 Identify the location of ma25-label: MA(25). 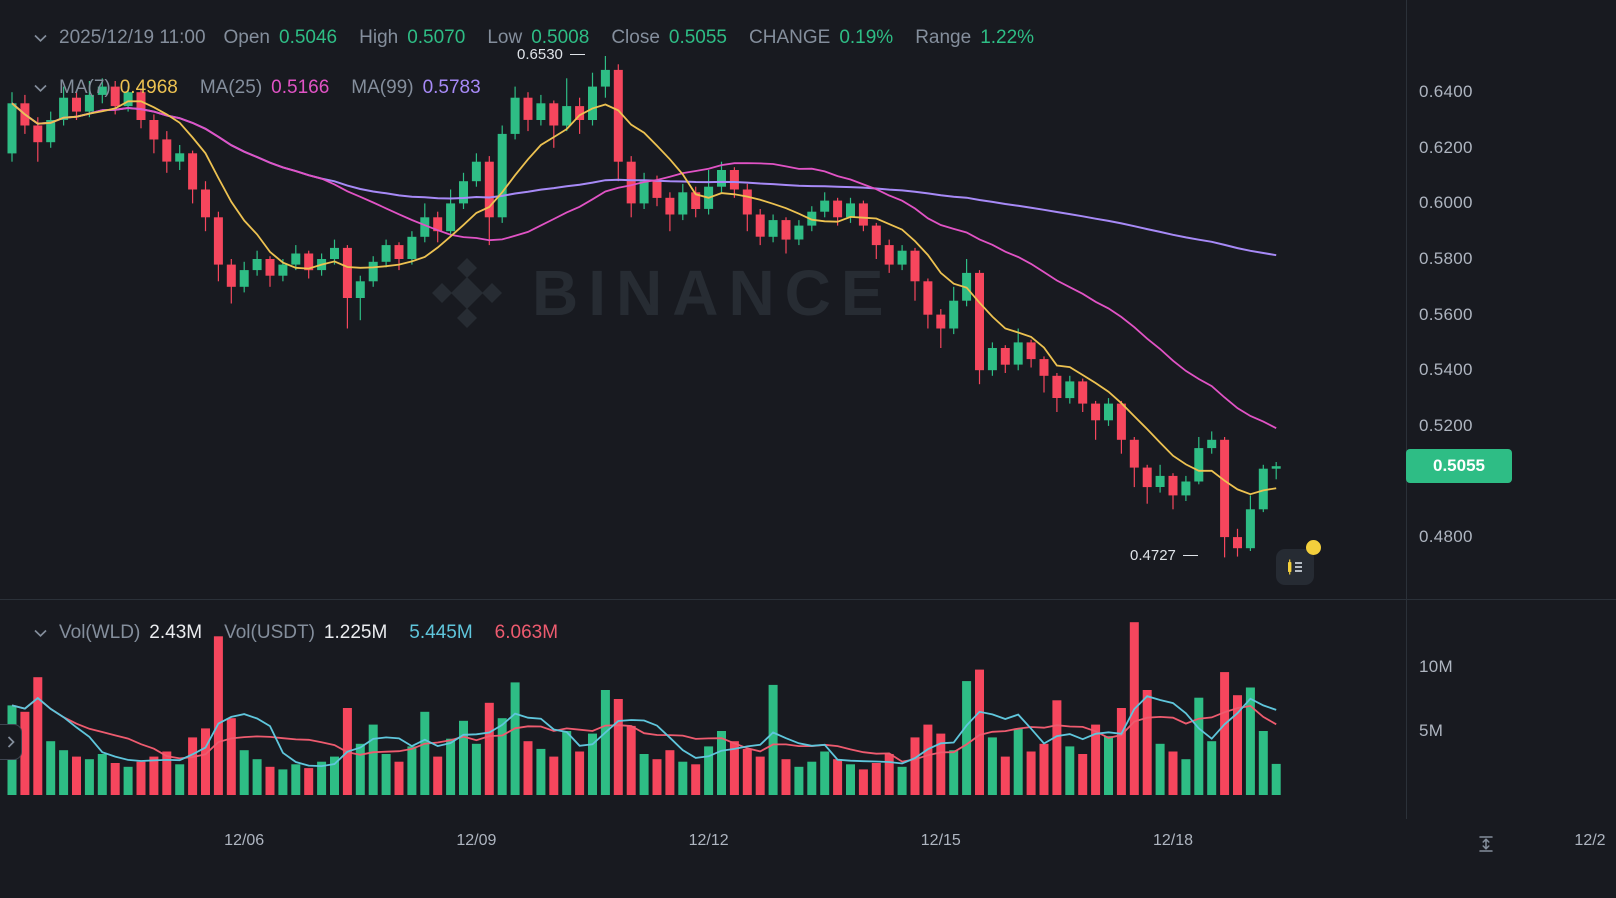
(231, 87).